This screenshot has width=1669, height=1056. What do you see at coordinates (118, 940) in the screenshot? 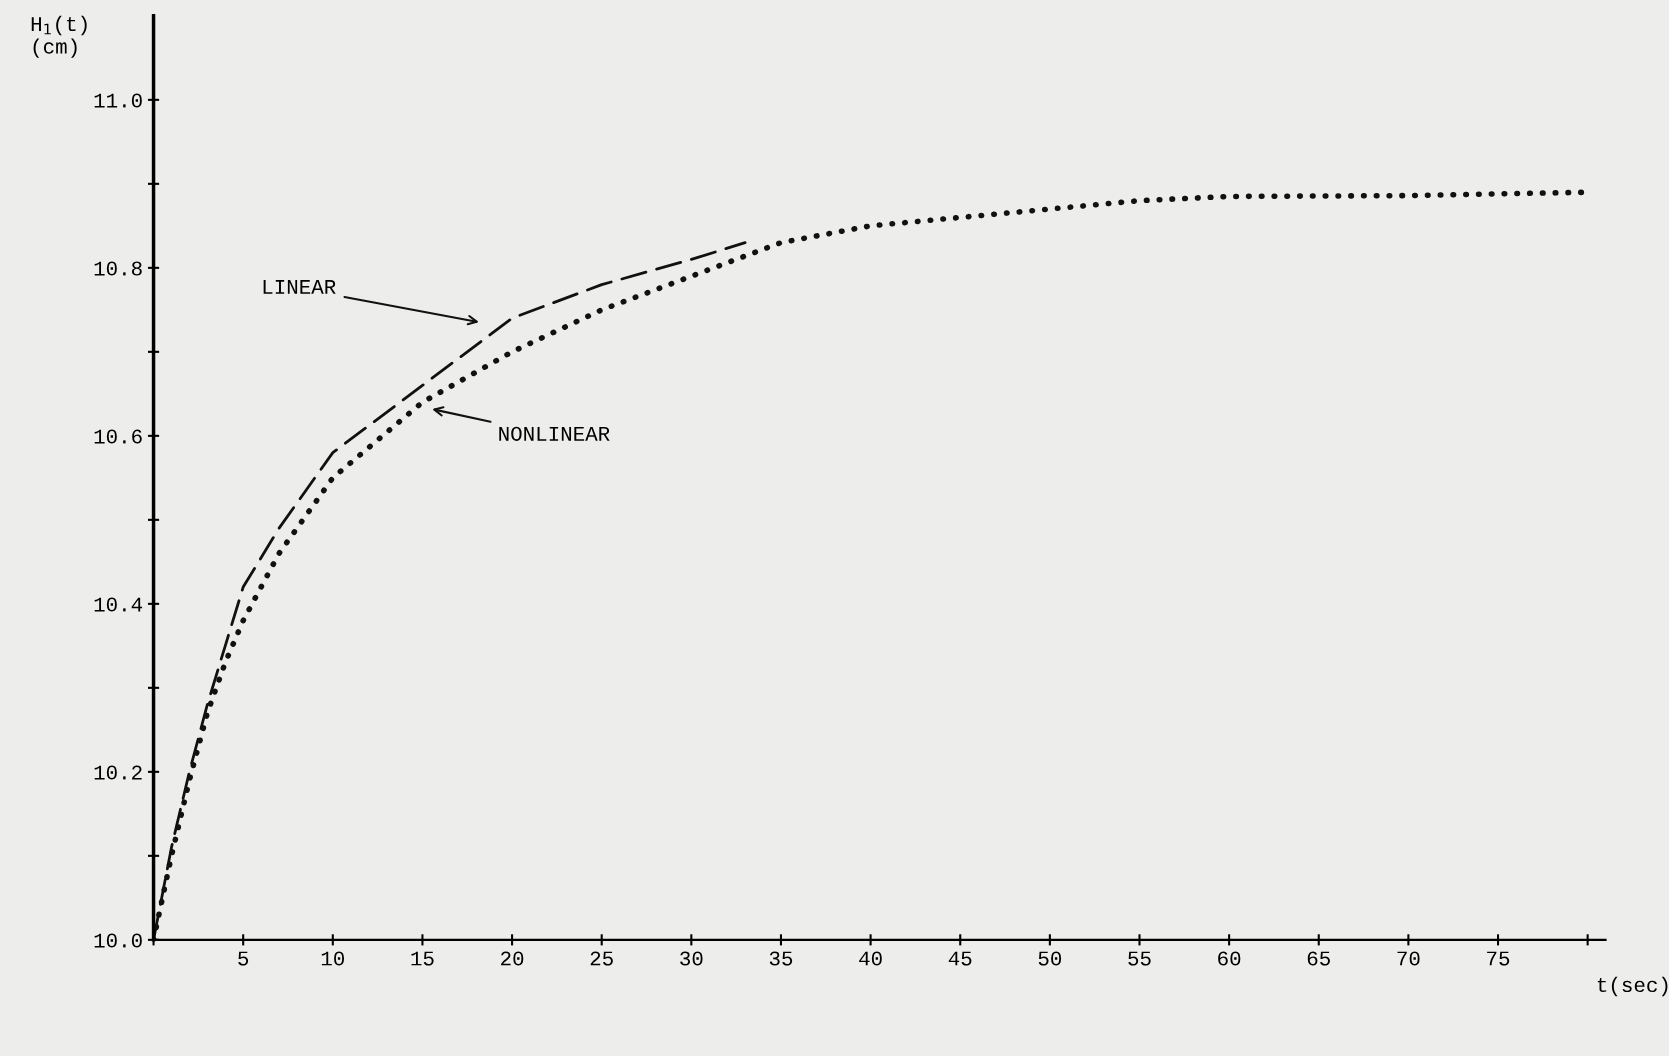
I see `y-tick-label: 10.0` at bounding box center [118, 940].